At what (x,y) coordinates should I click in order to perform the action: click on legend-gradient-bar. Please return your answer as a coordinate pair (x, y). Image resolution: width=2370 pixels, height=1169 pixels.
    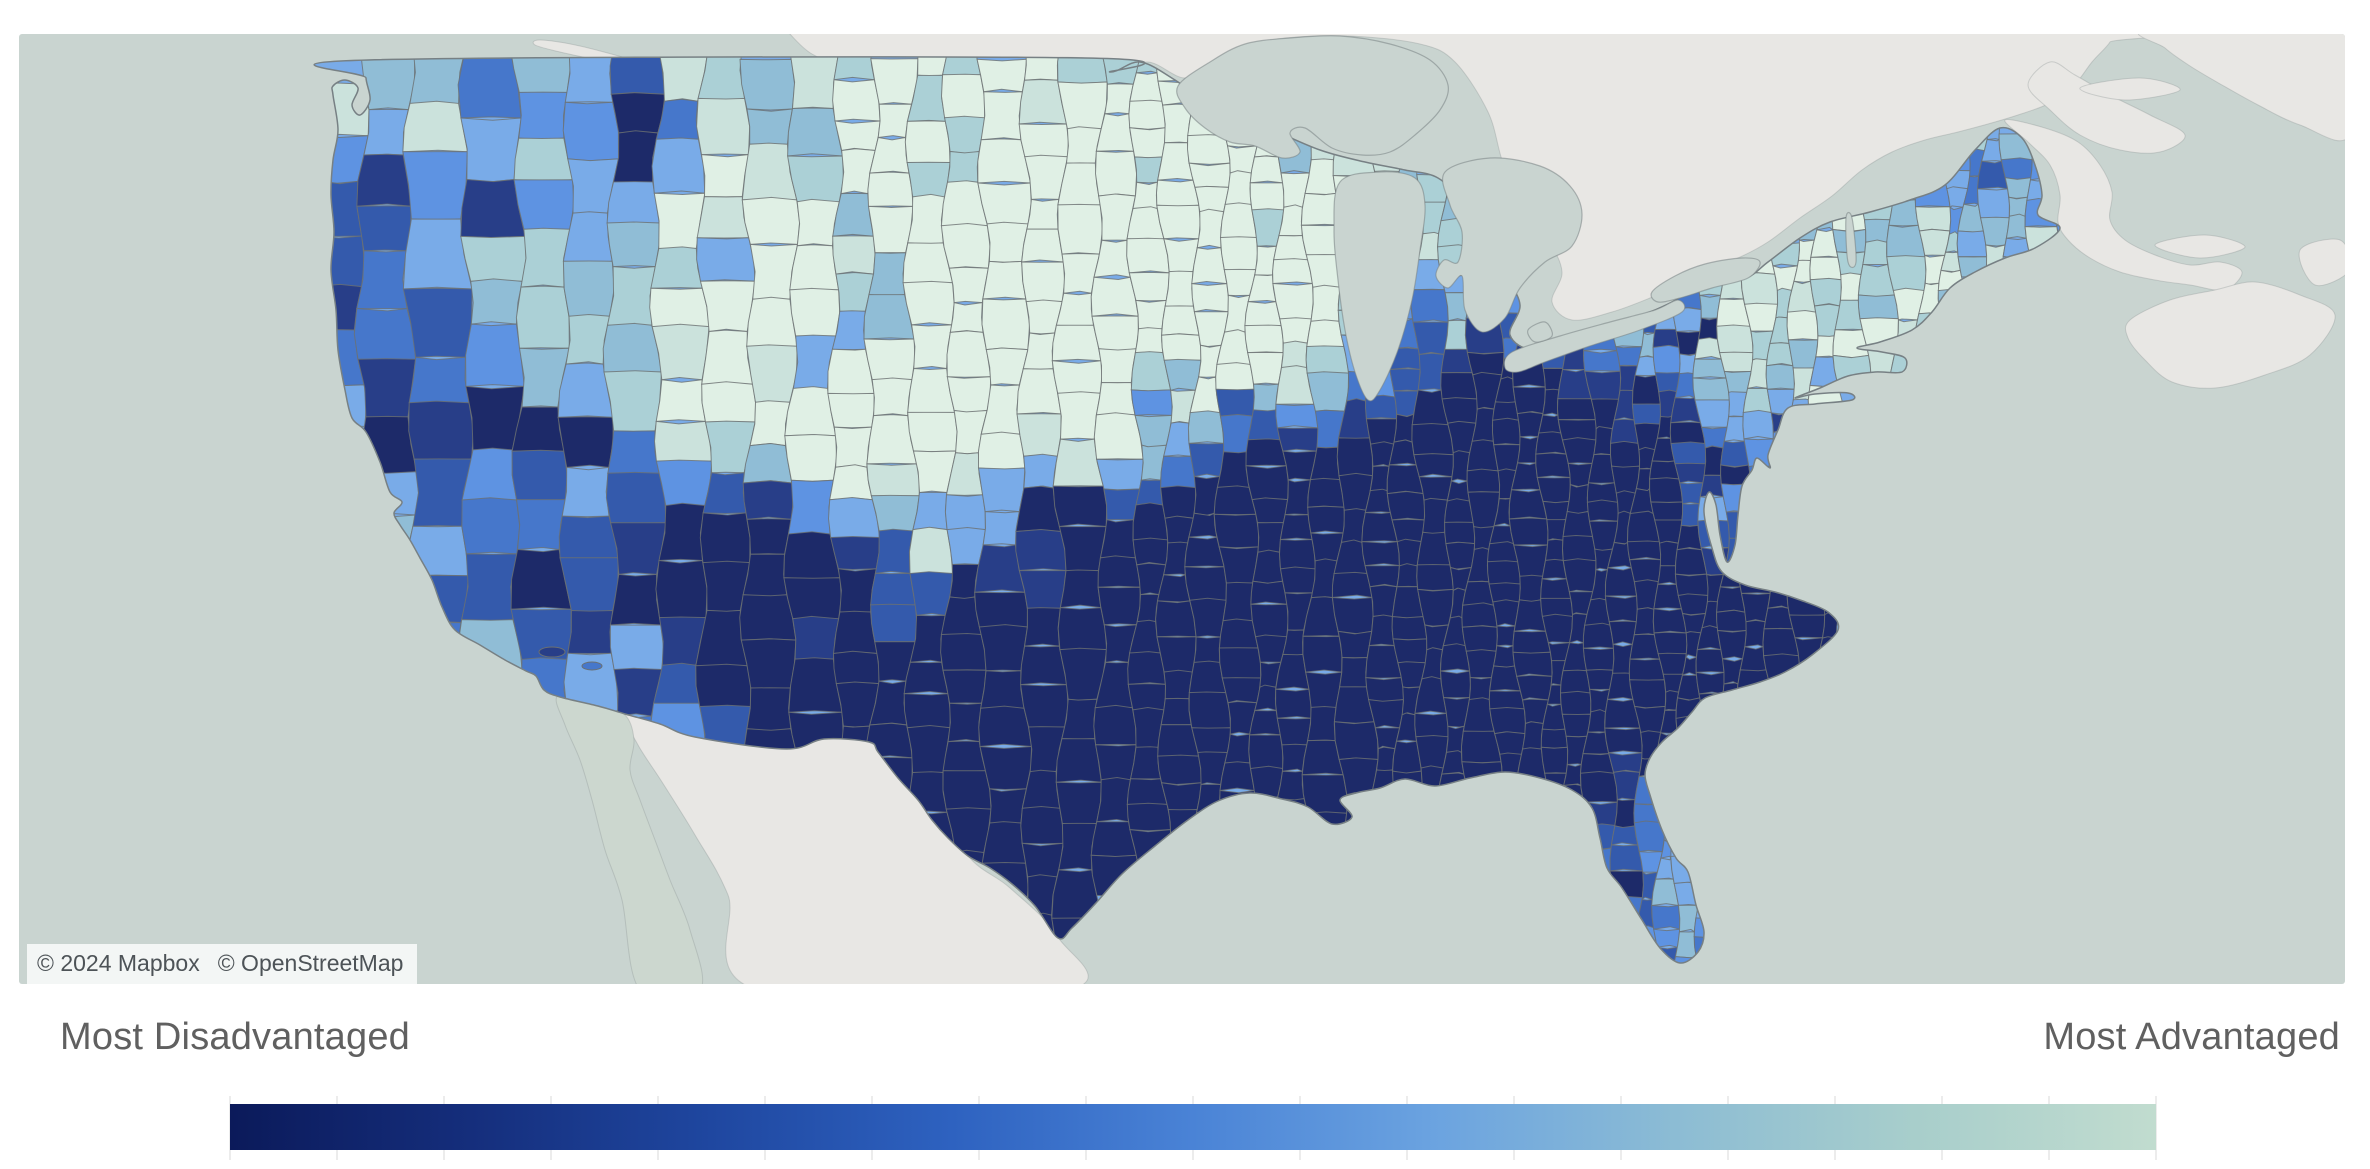
    Looking at the image, I should click on (1193, 1127).